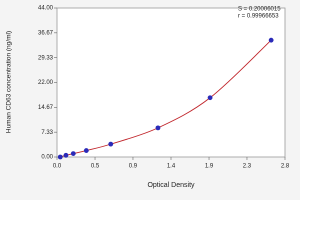 Image resolution: width=320 pixels, height=240 pixels. What do you see at coordinates (259, 10) in the screenshot?
I see `annotation: S = 0.20006015` at bounding box center [259, 10].